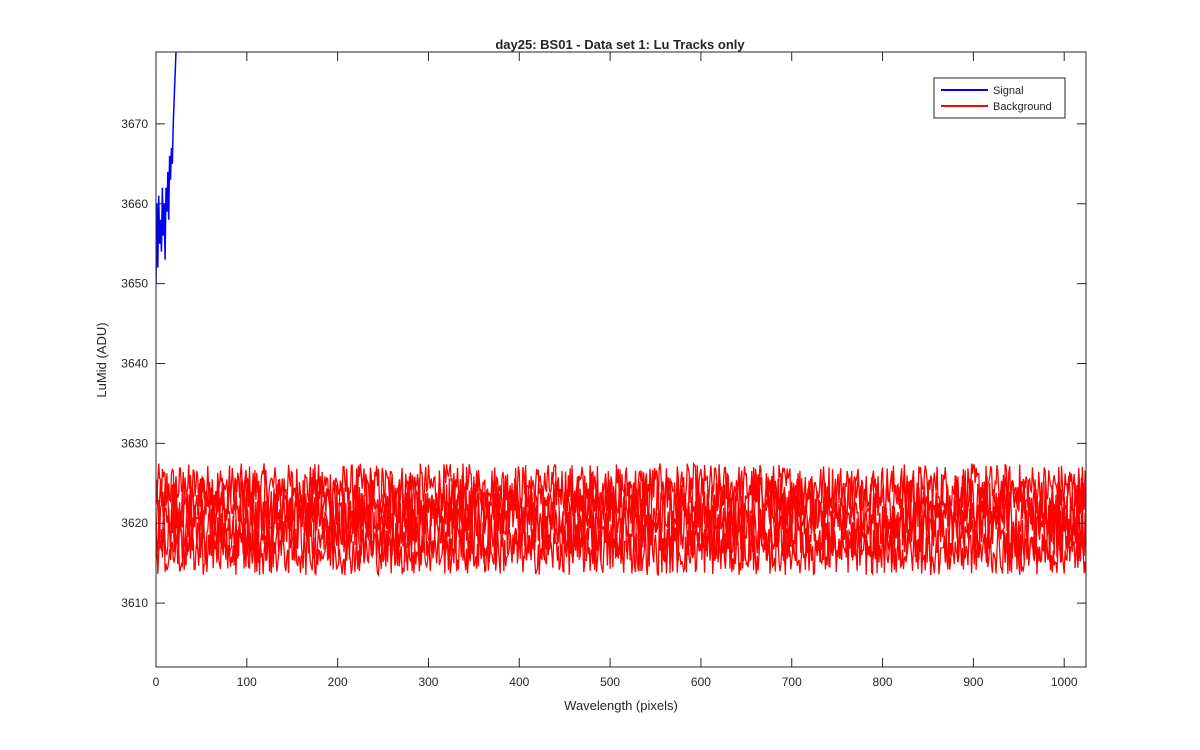 This screenshot has width=1200, height=750. I want to click on legend-label-signal: Signal, so click(1008, 91).